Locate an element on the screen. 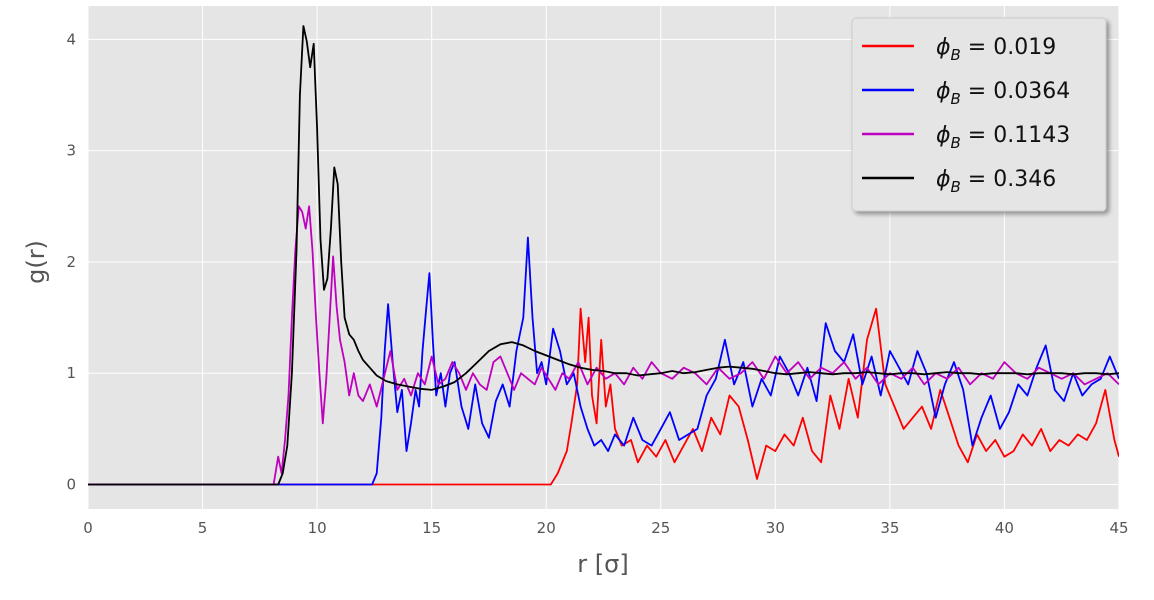  y-tick-label: 2 is located at coordinates (71, 262).